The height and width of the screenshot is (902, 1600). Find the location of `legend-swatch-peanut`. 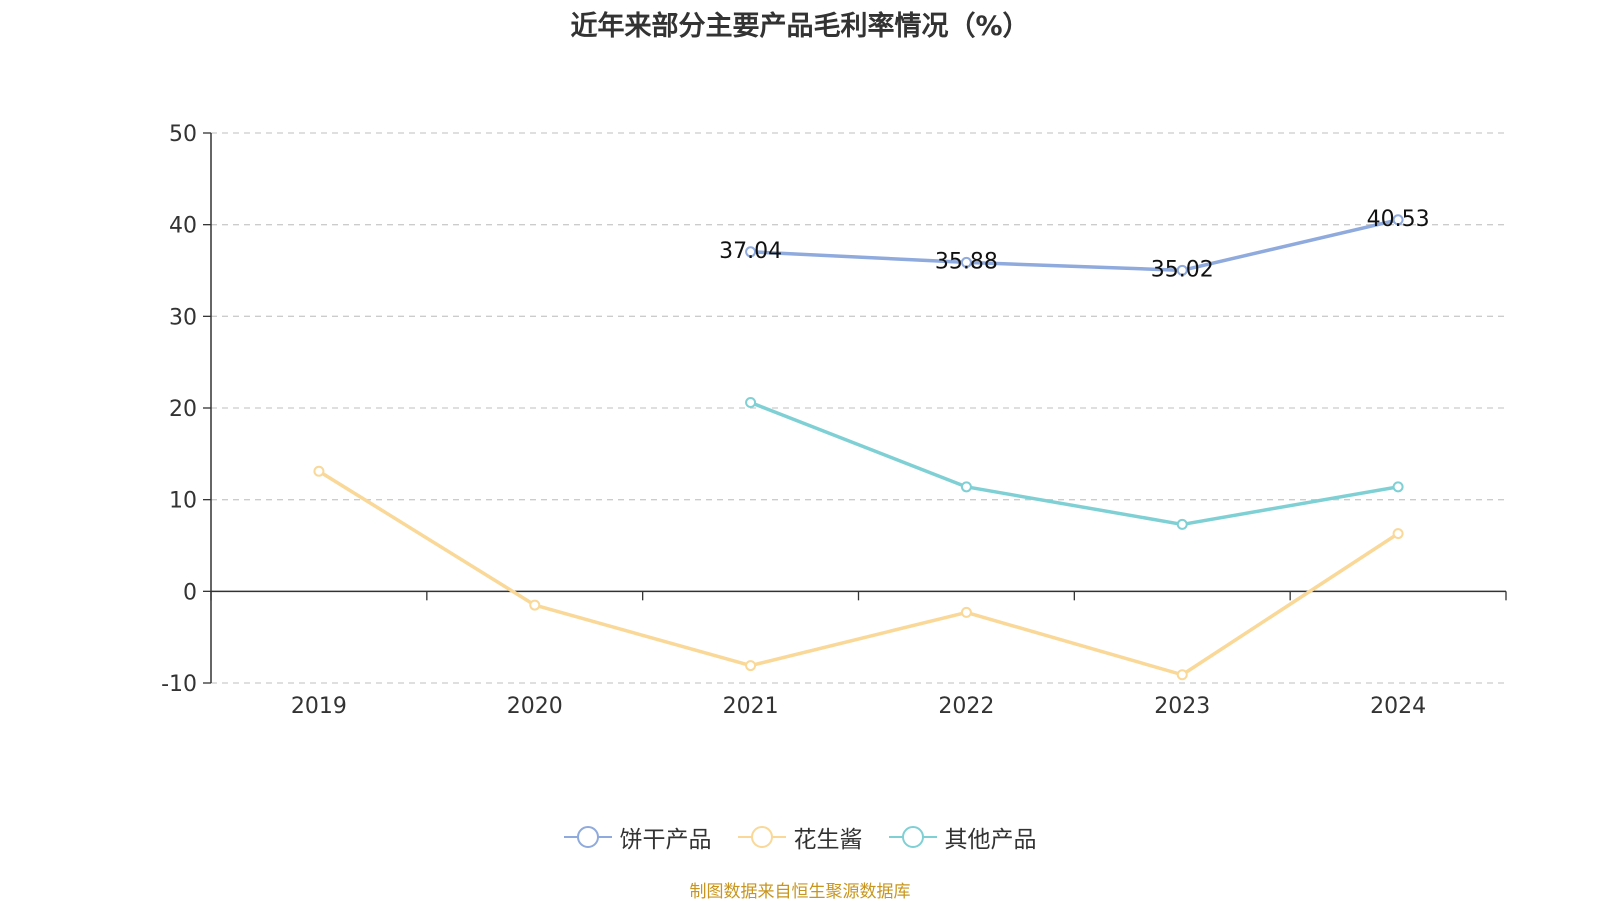

legend-swatch-peanut is located at coordinates (761, 837).